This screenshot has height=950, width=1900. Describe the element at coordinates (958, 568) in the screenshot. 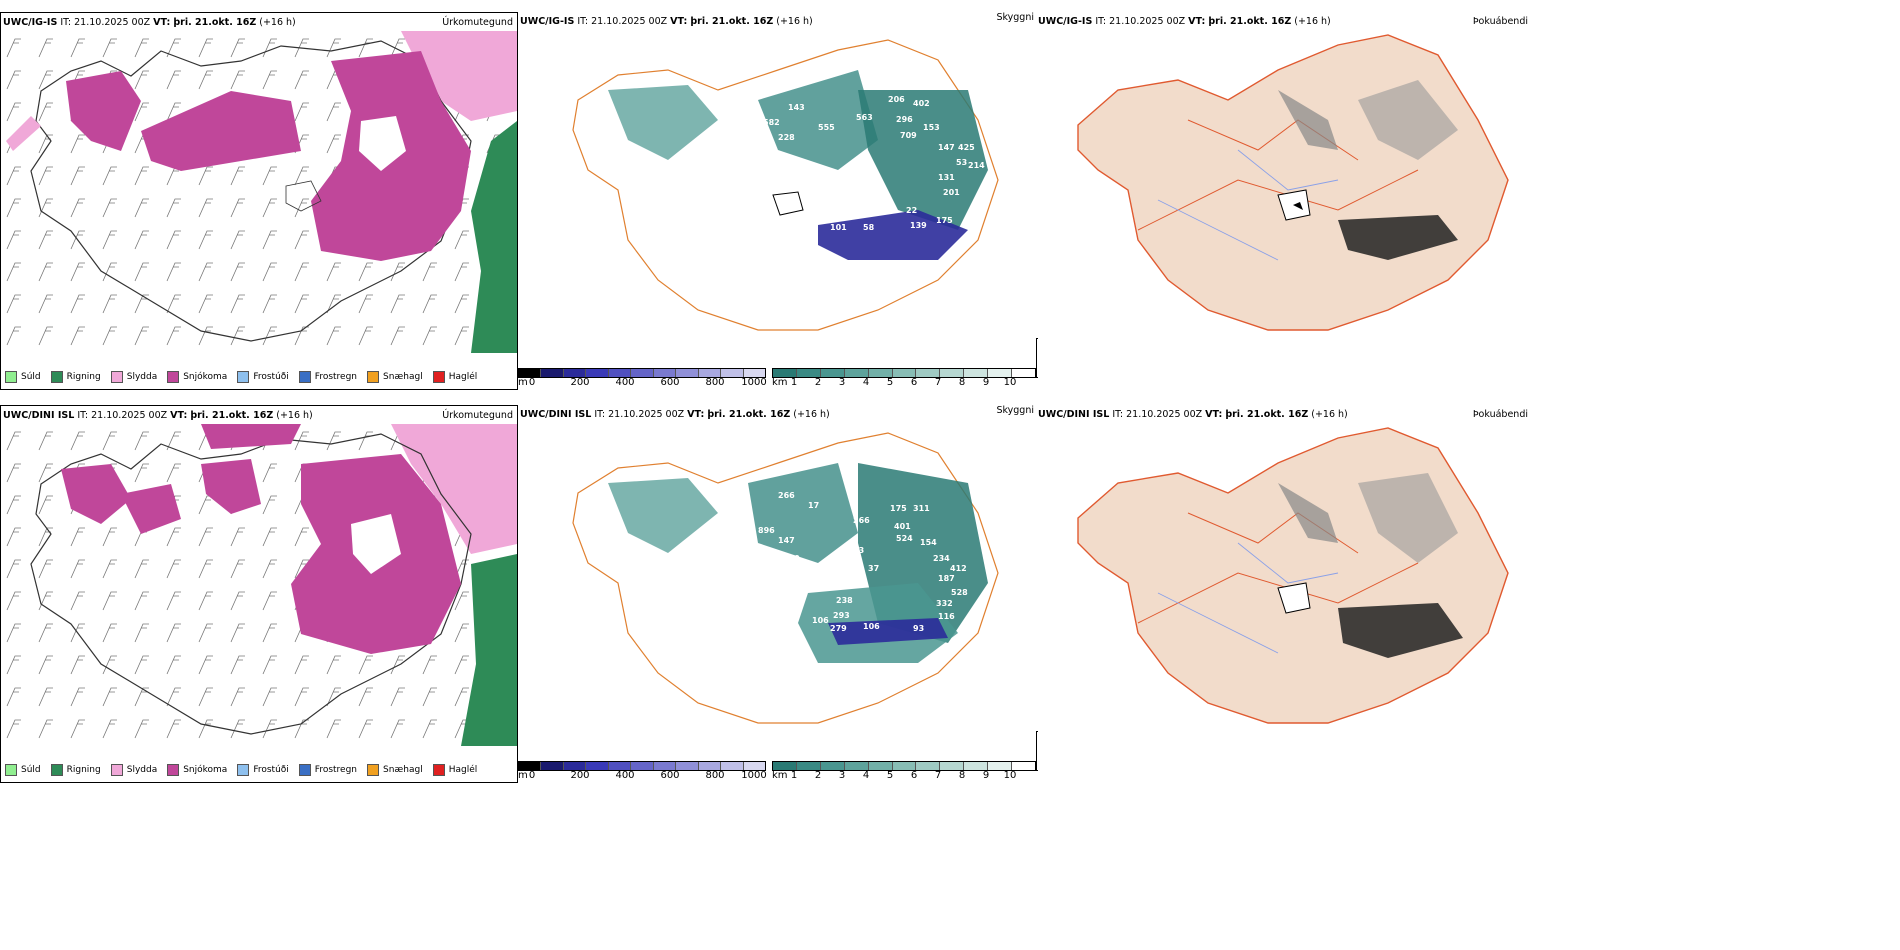

I see `vis-value: 412` at that location.